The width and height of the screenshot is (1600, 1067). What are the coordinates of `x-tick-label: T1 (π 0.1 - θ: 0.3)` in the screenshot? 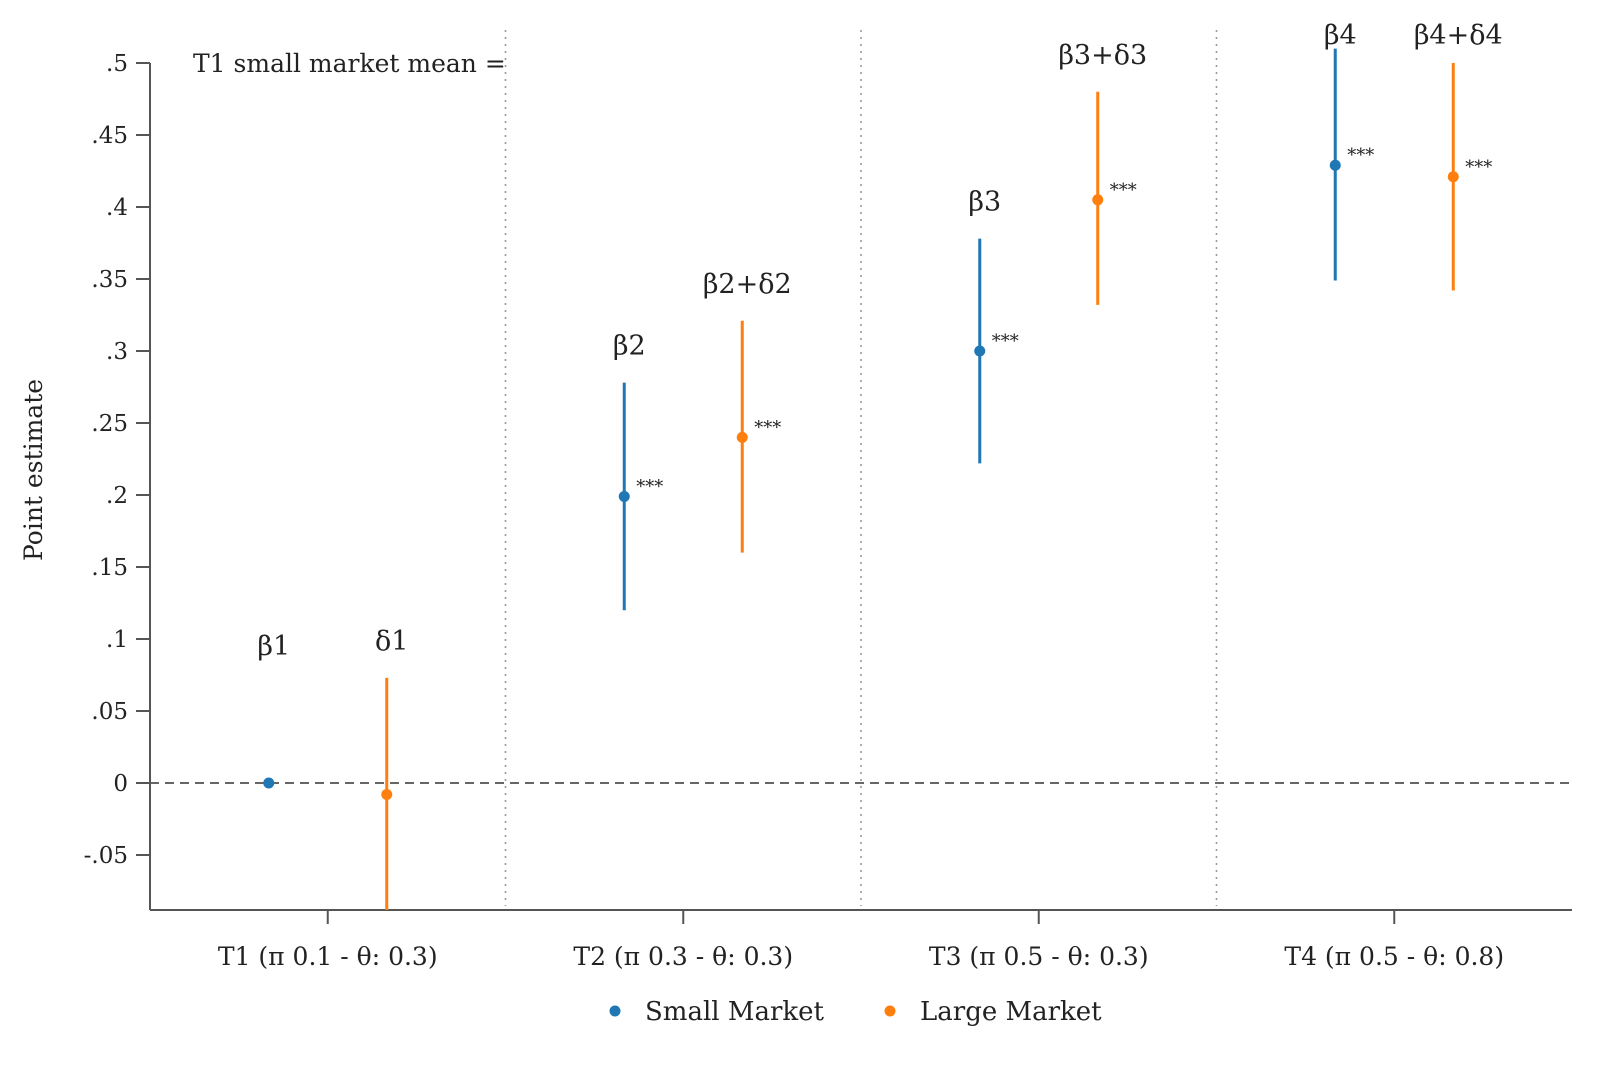 It's located at (328, 956).